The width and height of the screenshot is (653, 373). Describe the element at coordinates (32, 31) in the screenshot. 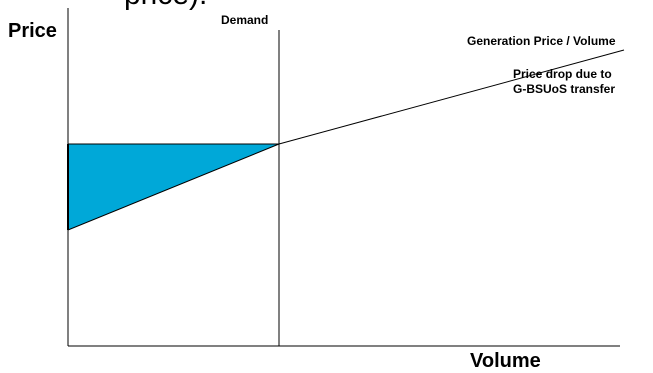

I see `y-axis-title: Price` at that location.